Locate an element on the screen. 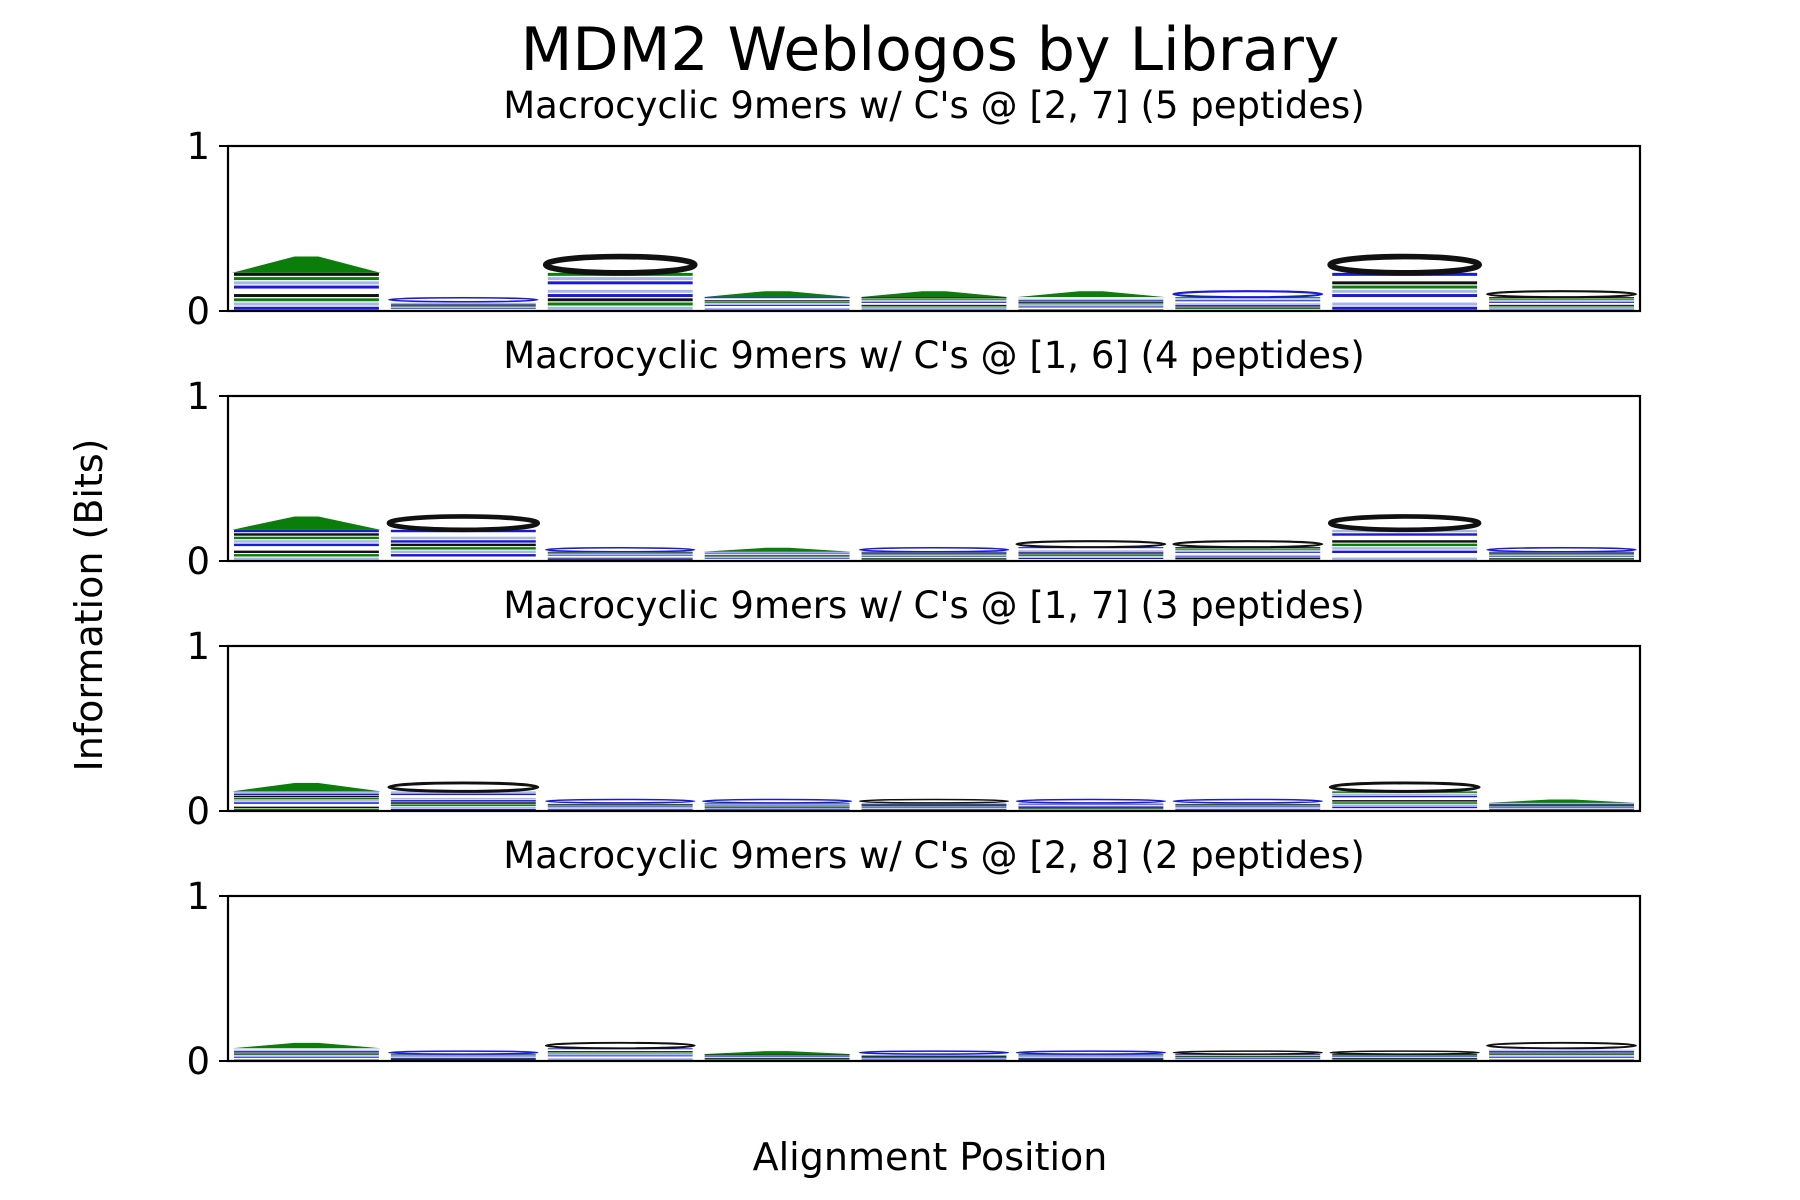  y-axis-label: Information (Bits) is located at coordinates (89, 604).